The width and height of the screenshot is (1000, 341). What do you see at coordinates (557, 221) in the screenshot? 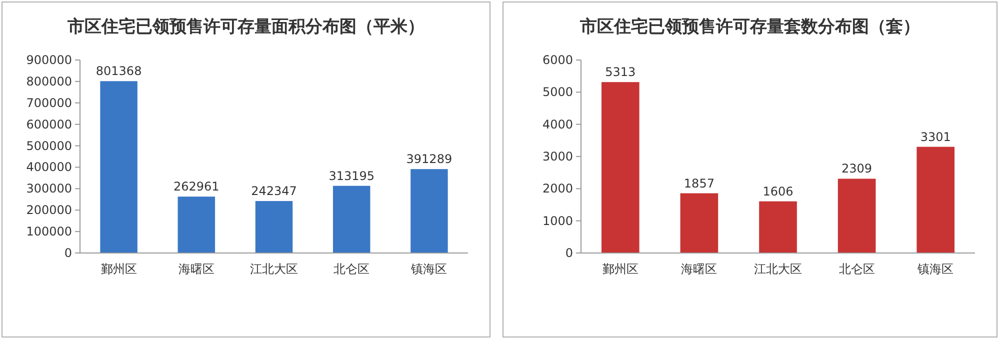
I see `y-tick-label: 1000` at bounding box center [557, 221].